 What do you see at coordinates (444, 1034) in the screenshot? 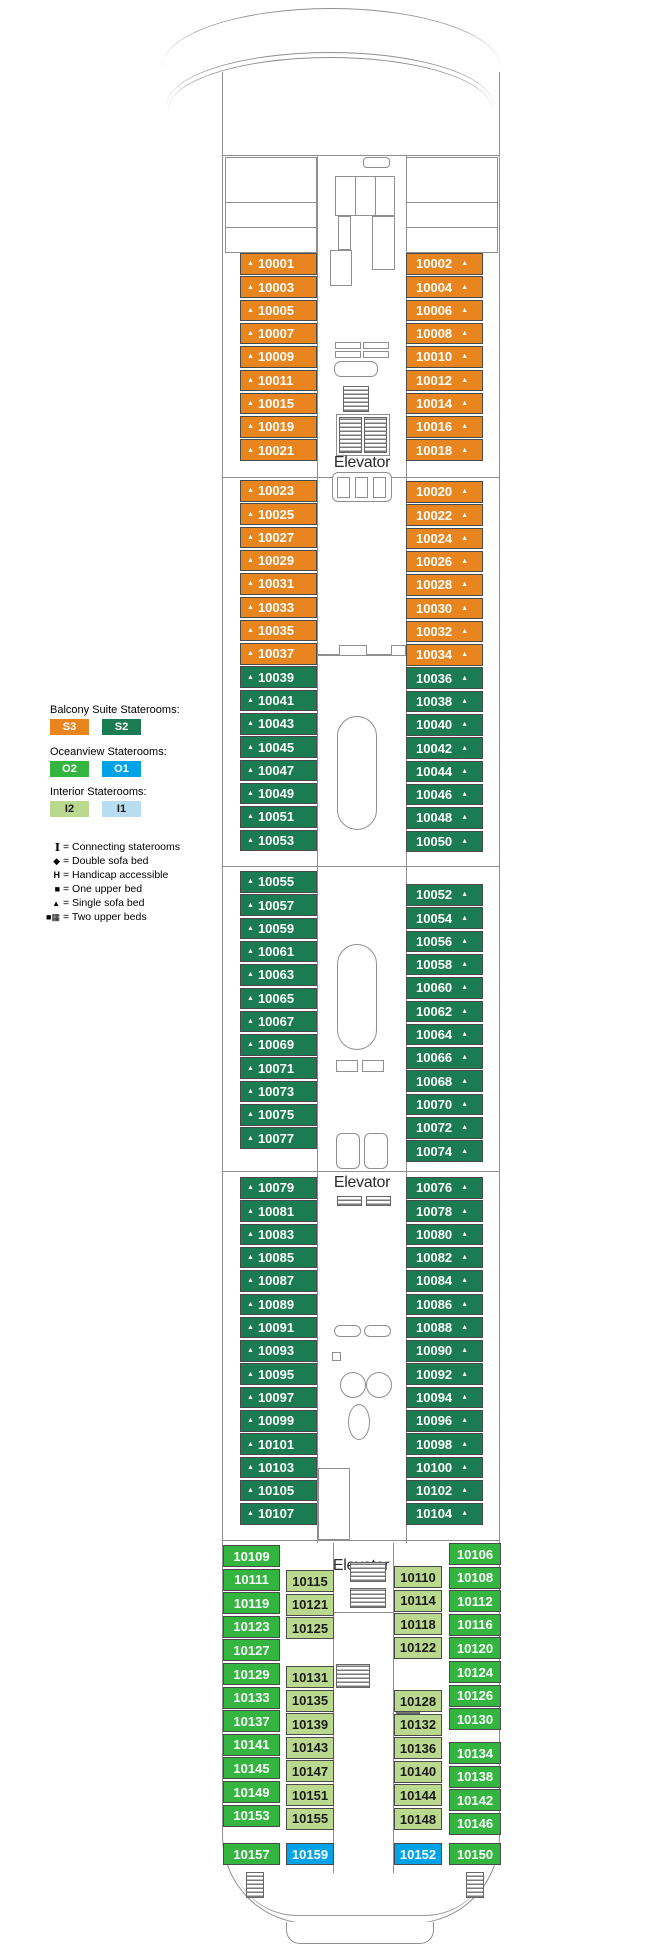
I see `stateroom-10064: 10064 ▲` at bounding box center [444, 1034].